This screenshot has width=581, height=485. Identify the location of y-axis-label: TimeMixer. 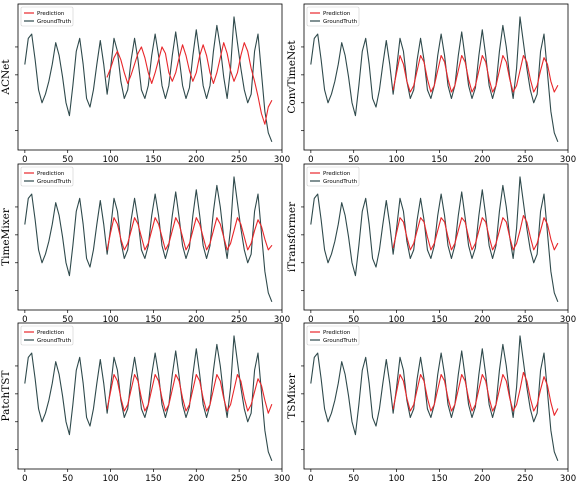
(6, 236).